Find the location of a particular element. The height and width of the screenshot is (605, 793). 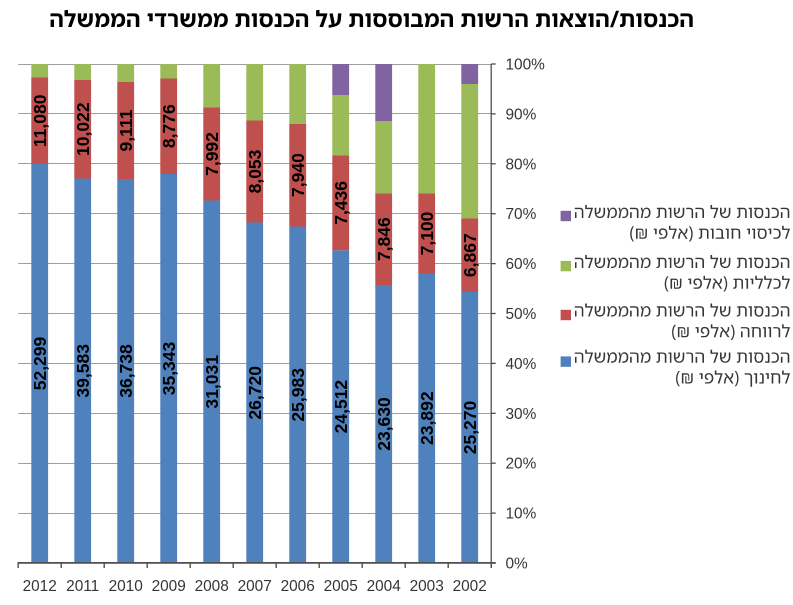

svg-text: 50% is located at coordinates (521, 314).